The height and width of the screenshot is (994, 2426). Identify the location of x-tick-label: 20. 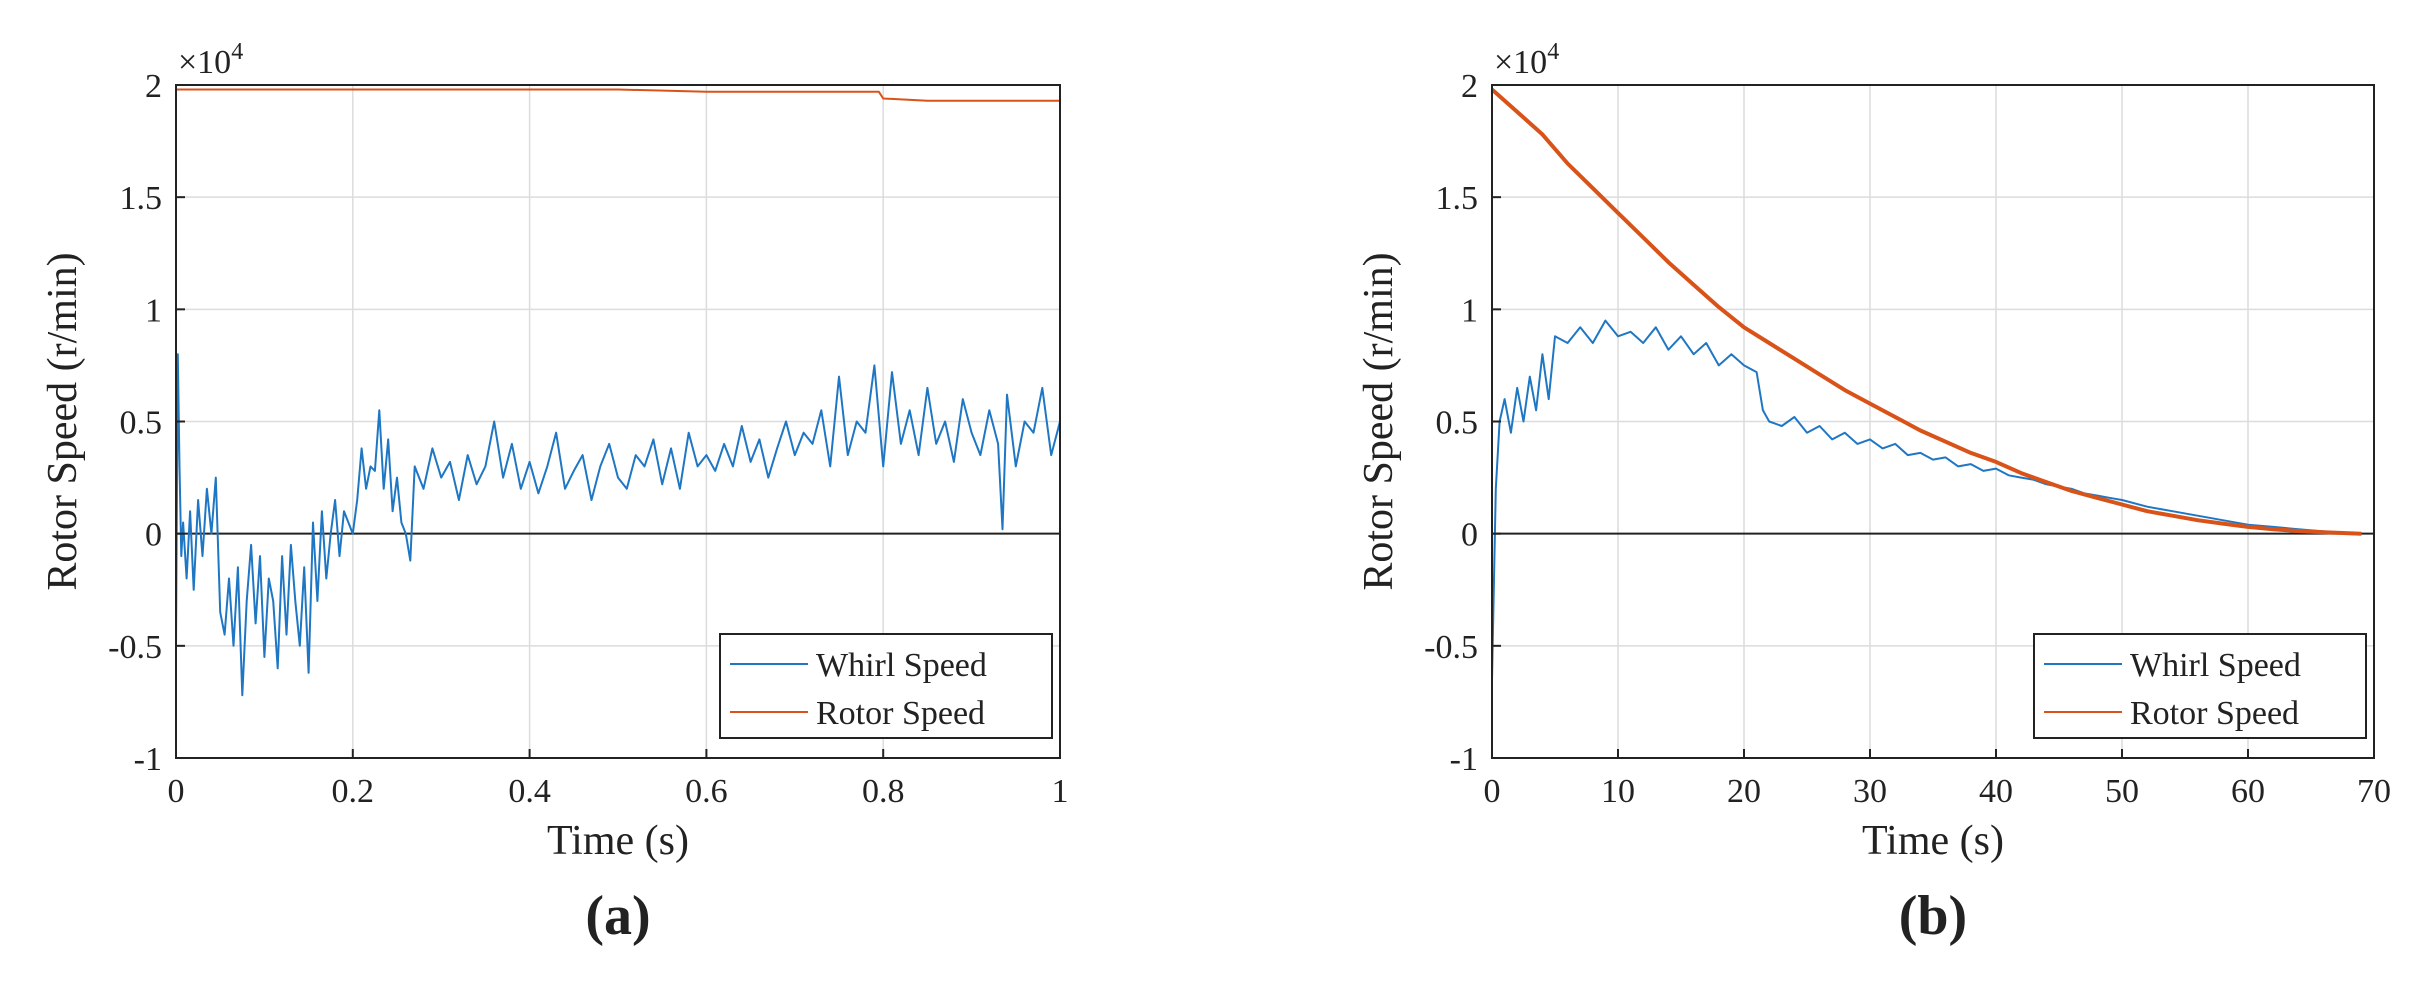
(1744, 791).